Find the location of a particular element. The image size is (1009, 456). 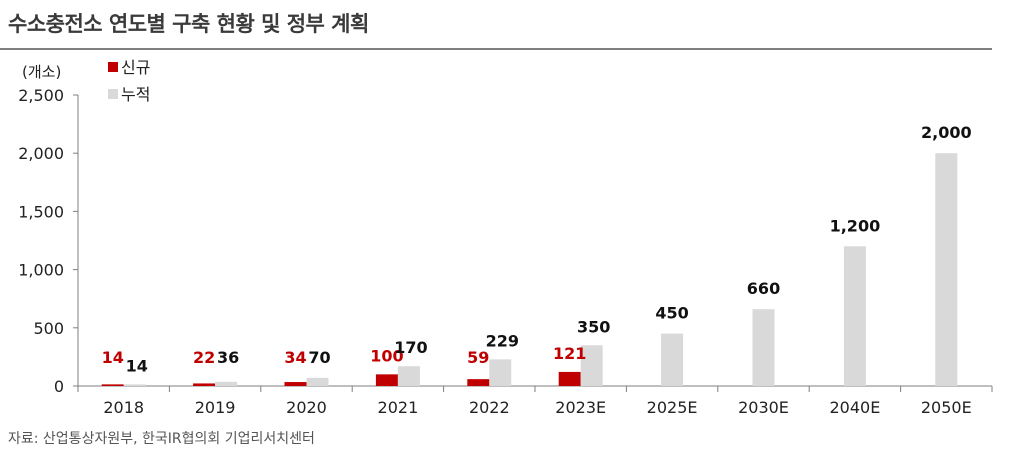

x-tick-label: 2020 is located at coordinates (306, 407).